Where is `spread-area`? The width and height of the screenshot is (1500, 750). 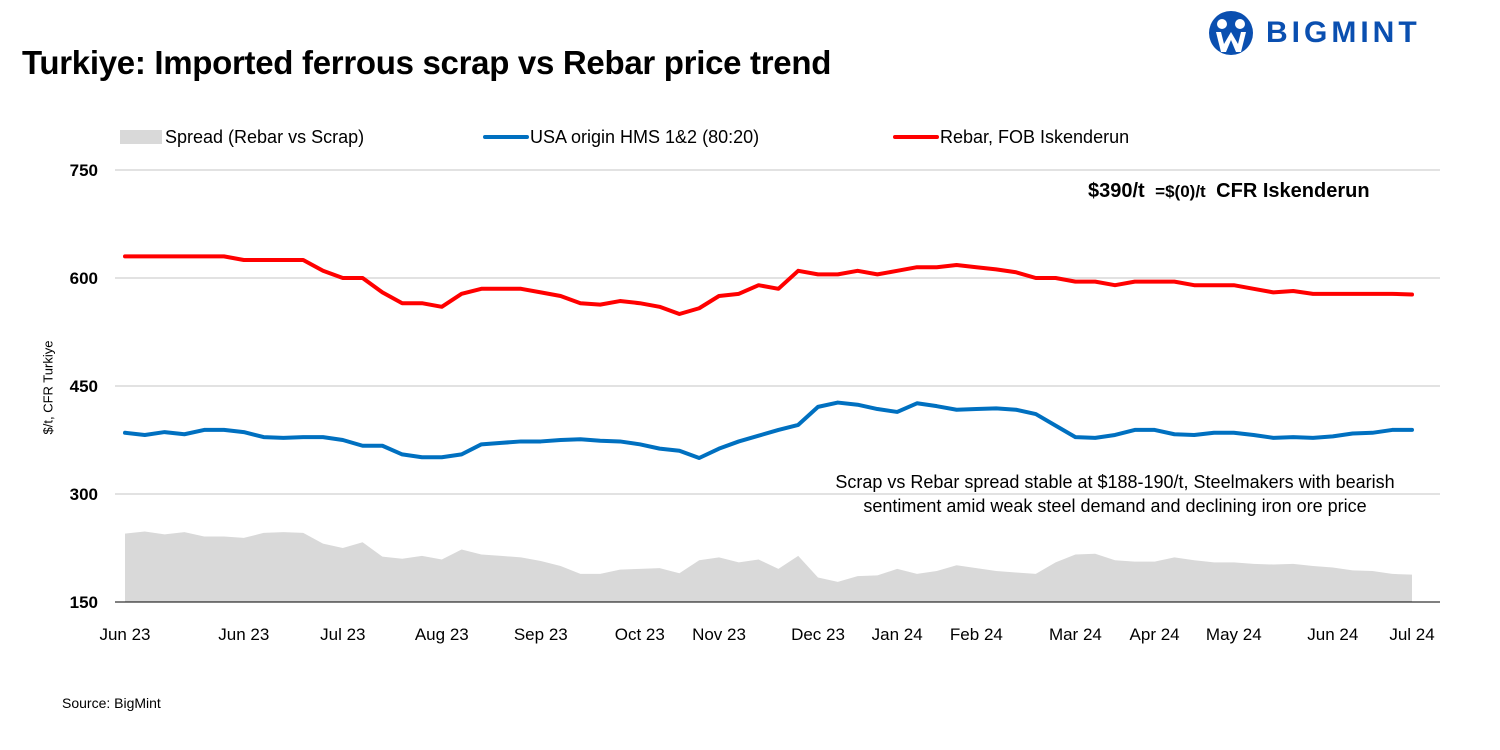
spread-area is located at coordinates (768, 566).